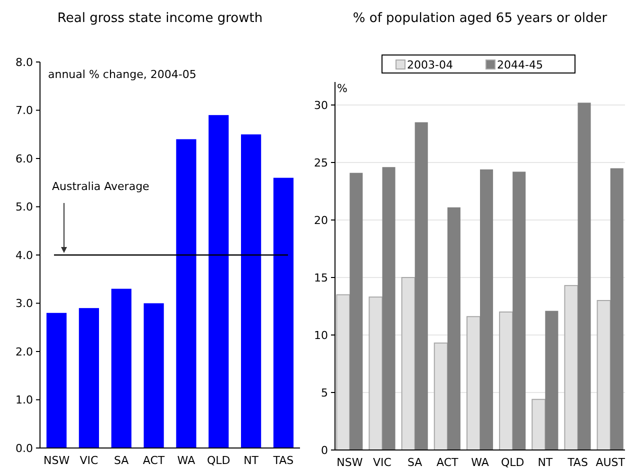  Describe the element at coordinates (520, 65) in the screenshot. I see `legend-label: 2044-45` at that location.